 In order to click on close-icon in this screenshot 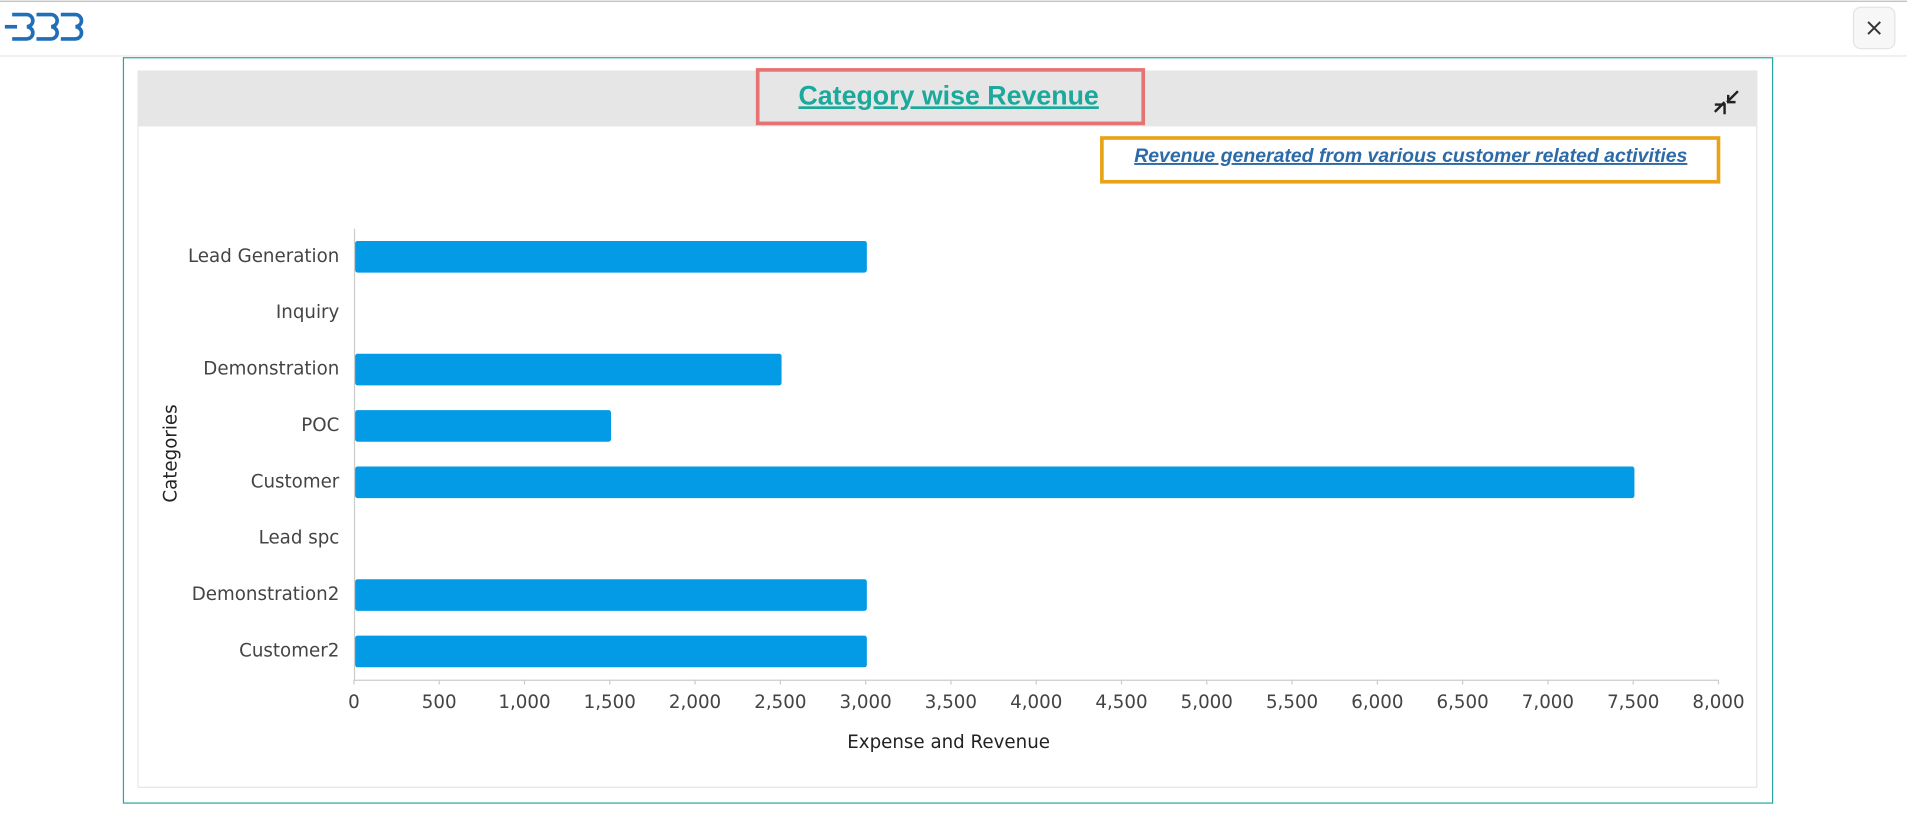, I will do `click(1874, 28)`.